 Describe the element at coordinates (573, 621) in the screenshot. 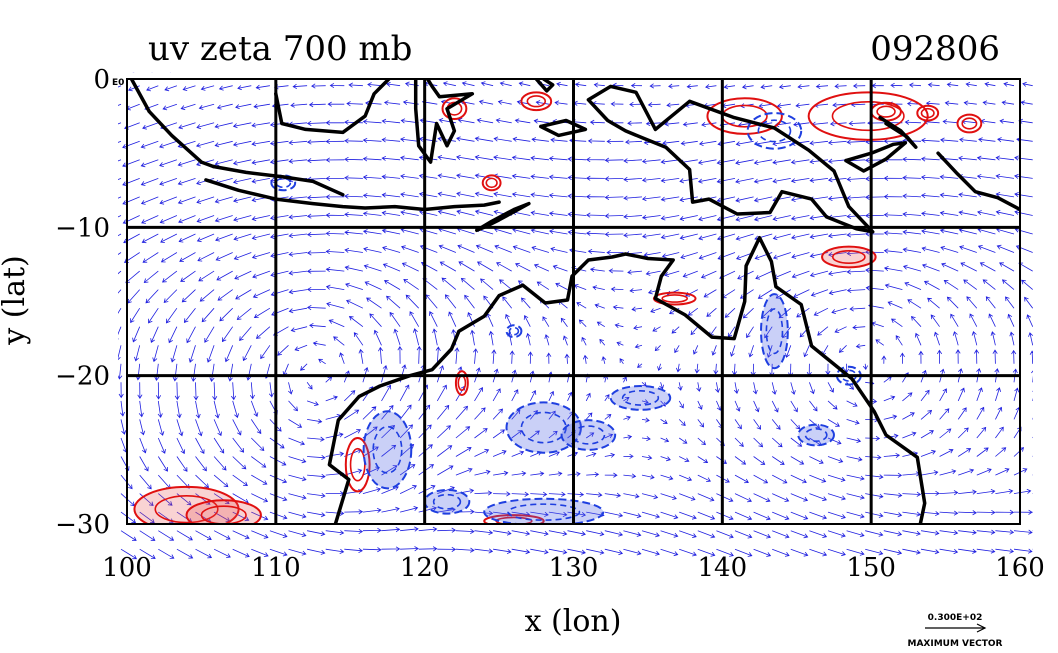

I see `x-axis-label: x (lon)` at that location.